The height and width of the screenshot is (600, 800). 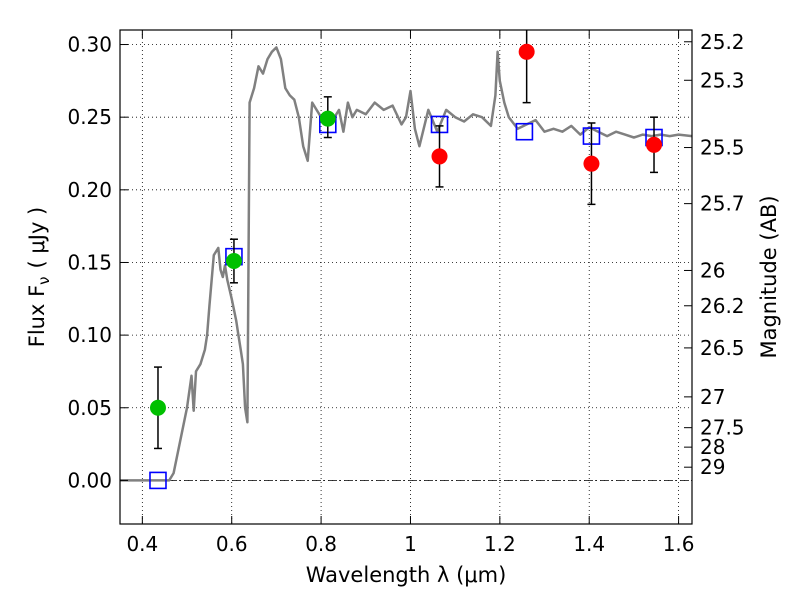 I want to click on x-tick-label: 1.4, so click(x=589, y=544).